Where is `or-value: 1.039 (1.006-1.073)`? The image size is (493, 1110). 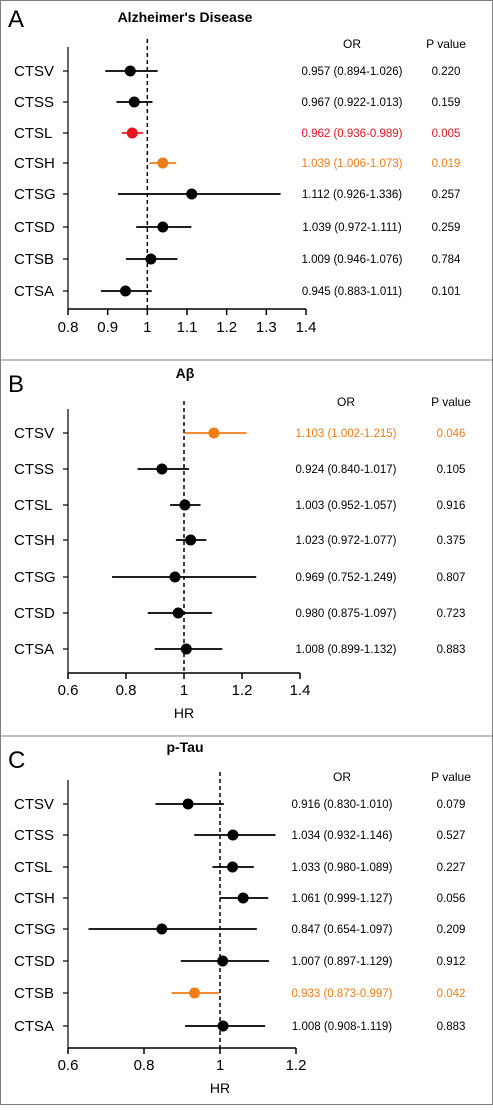
or-value: 1.039 (1.006-1.073) is located at coordinates (351, 164).